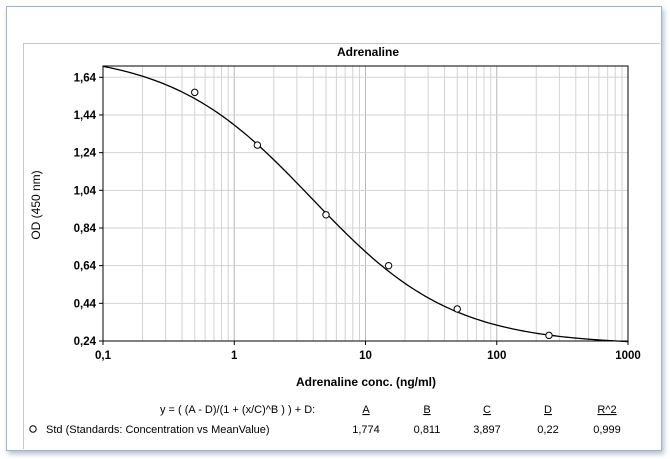 Image resolution: width=670 pixels, height=459 pixels. I want to click on fit-parameters-table: A B C D R^2 1,774 0,811 3,897 0,22 0,999, so click(486, 420).